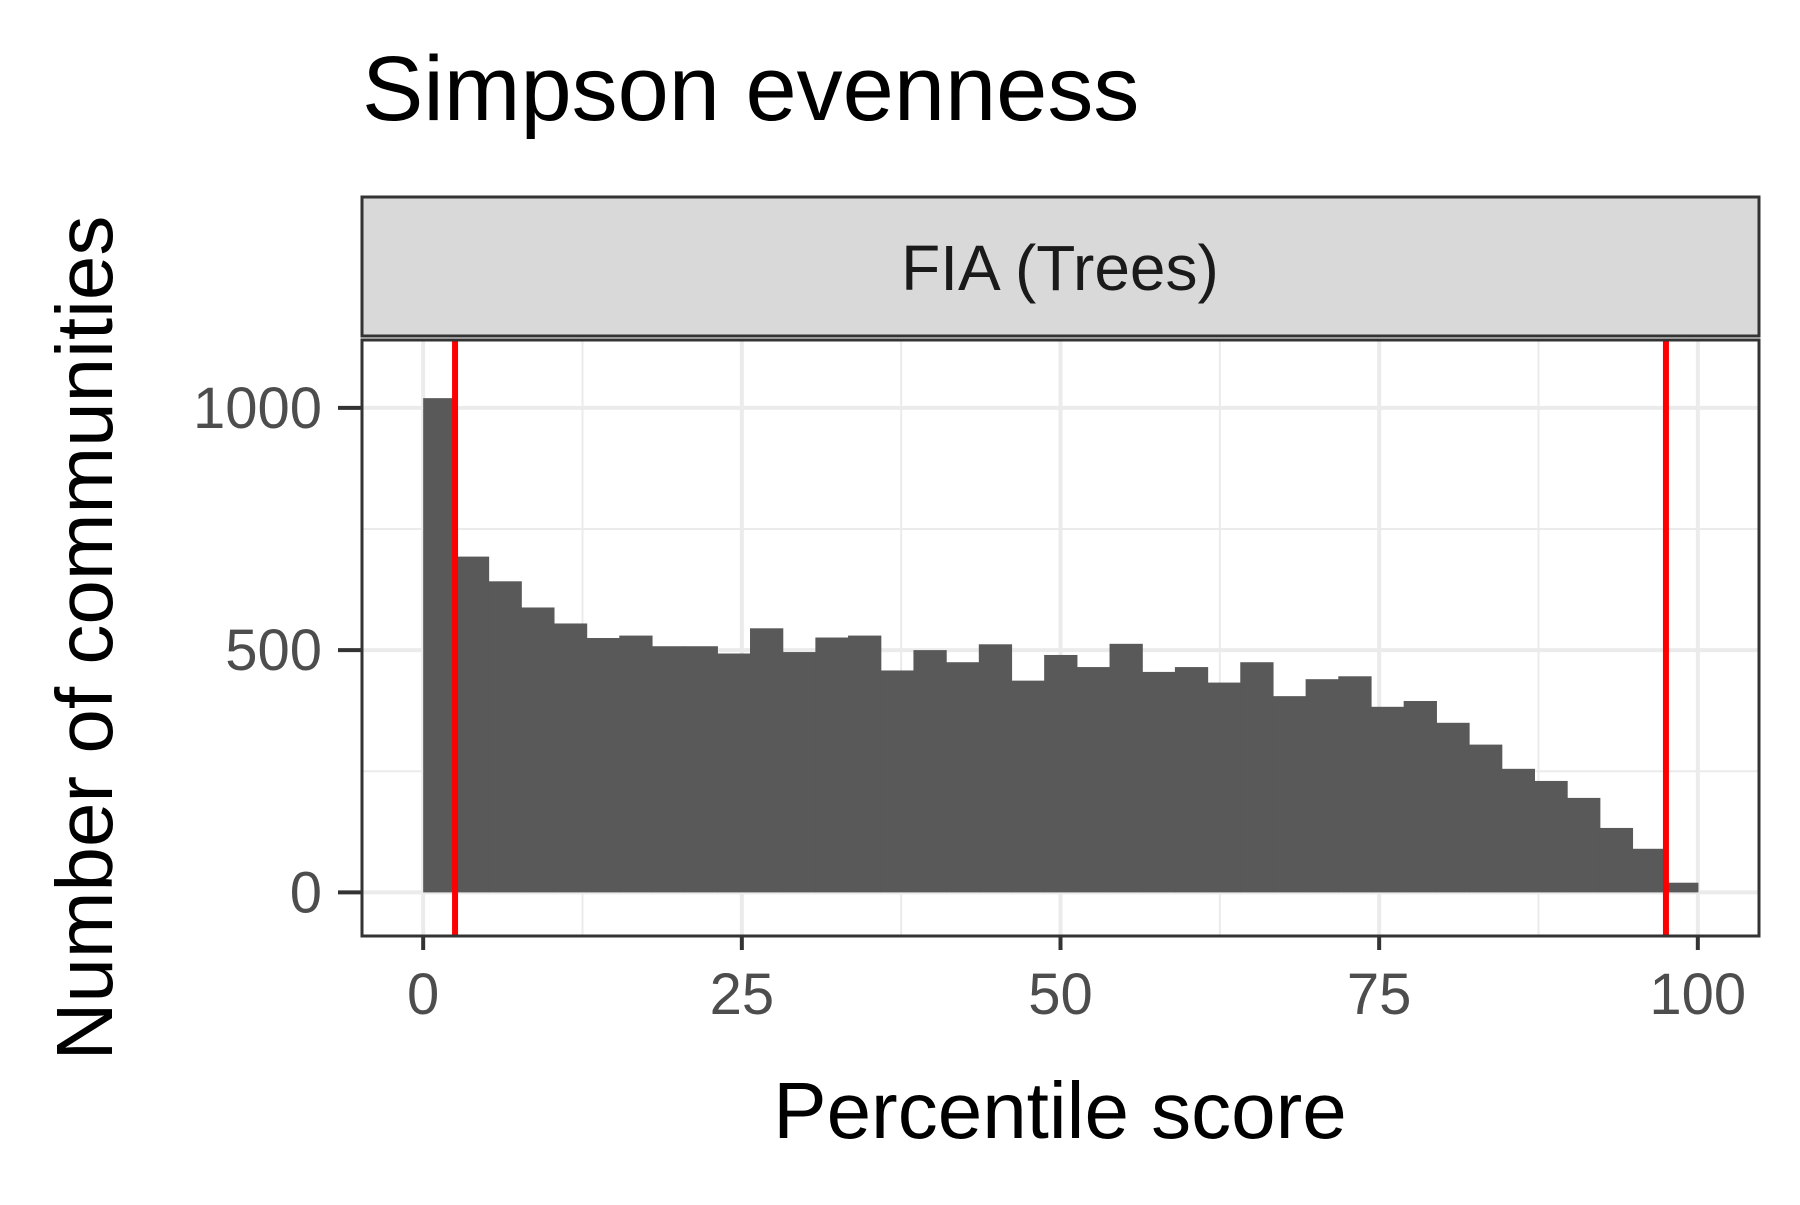  I want to click on y-tick-label: 500, so click(273, 650).